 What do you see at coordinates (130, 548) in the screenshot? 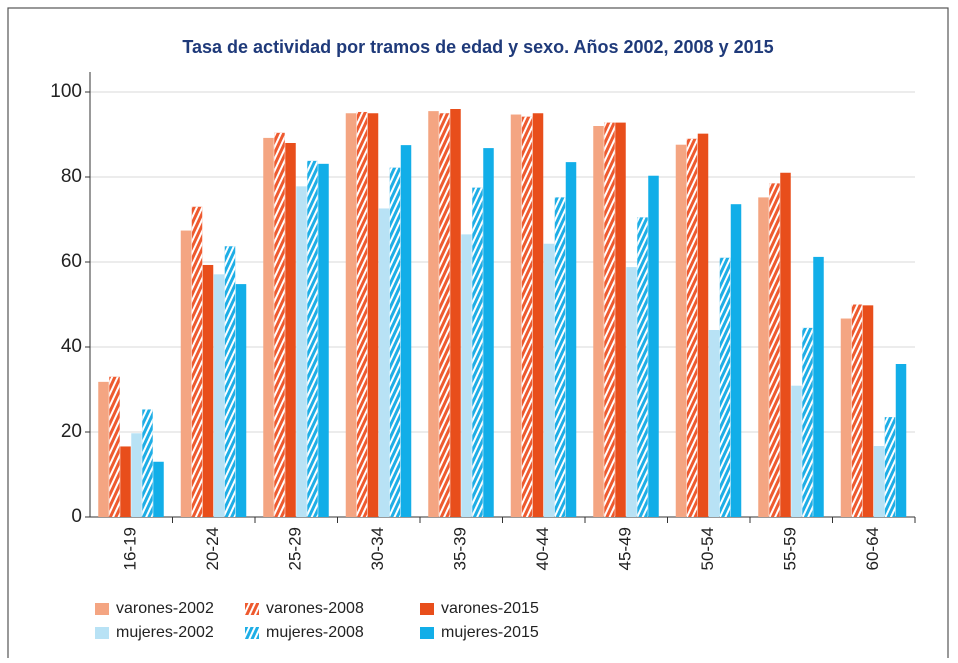
I see `x-tick-label: 16-19` at bounding box center [130, 548].